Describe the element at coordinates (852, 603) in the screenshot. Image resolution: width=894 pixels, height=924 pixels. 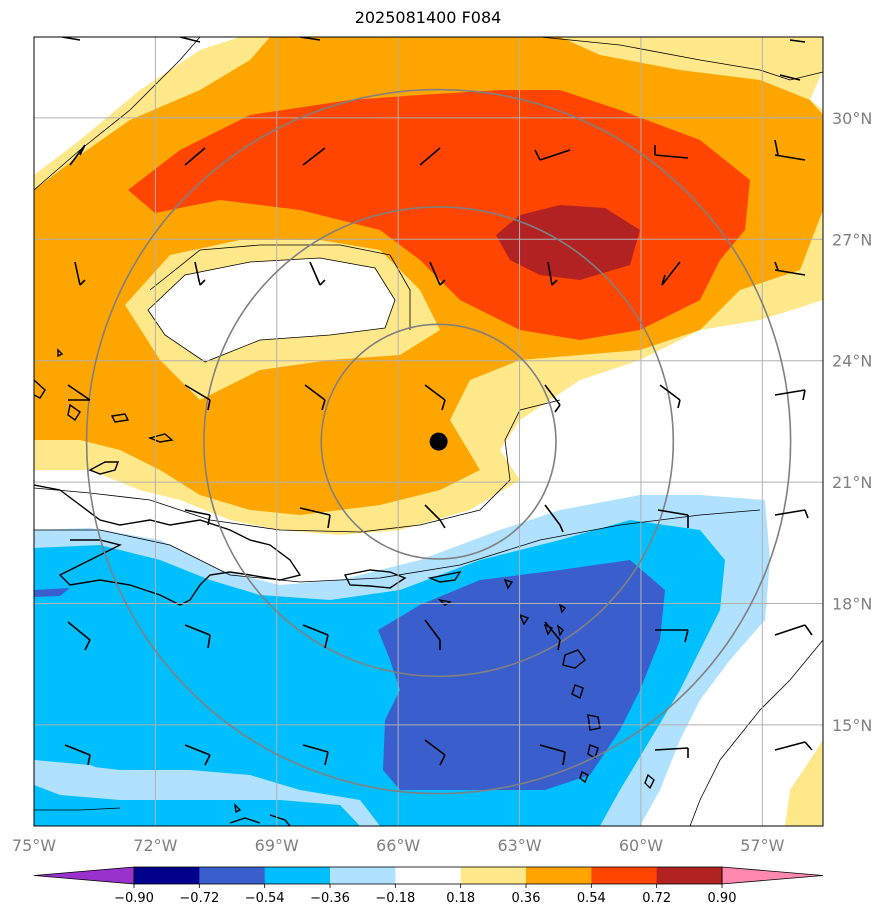
I see `lat-tick-label: 18°N` at that location.